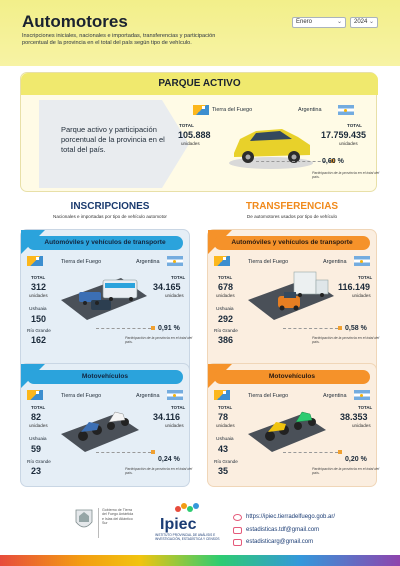 Image resolution: width=400 pixels, height=566 pixels. What do you see at coordinates (292, 243) in the screenshot?
I see `transferencias-autos-title: Automóviles y vehículos de transporte` at bounding box center [292, 243].